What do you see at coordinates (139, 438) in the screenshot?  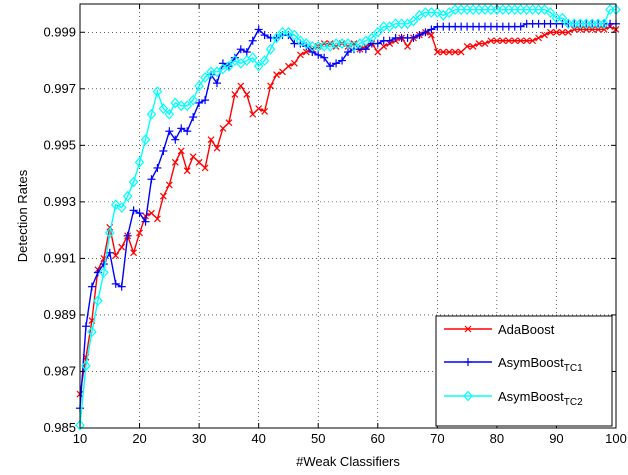 I see `x-tick-label: 20` at bounding box center [139, 438].